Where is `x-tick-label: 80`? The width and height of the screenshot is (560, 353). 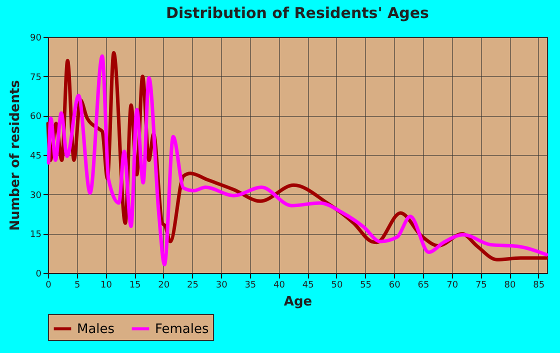 x-tick-label: 80 is located at coordinates (510, 285).